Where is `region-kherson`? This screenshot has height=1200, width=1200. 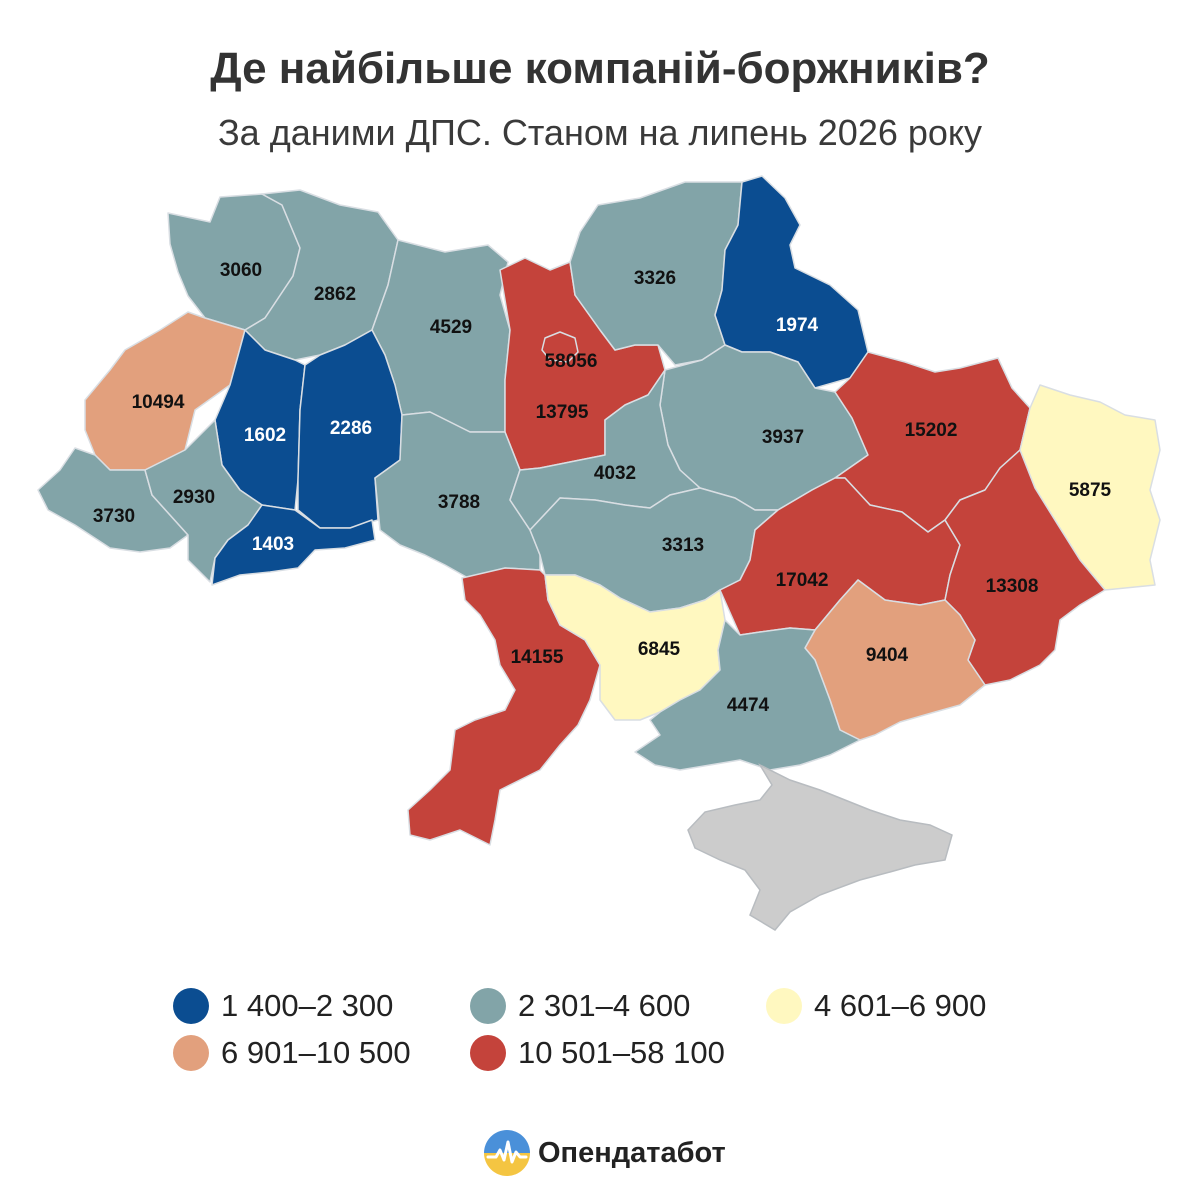 region-kherson is located at coordinates (747, 695).